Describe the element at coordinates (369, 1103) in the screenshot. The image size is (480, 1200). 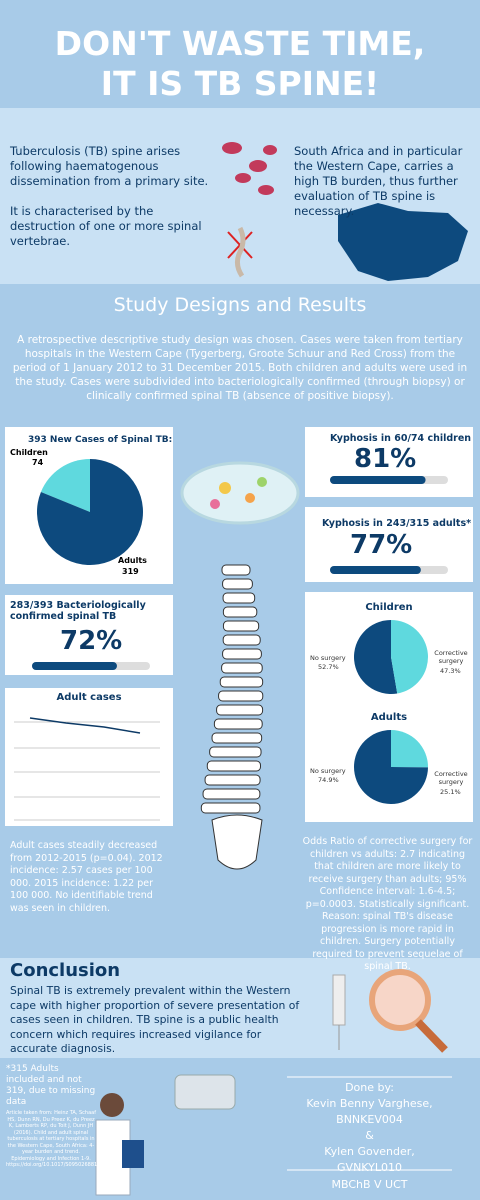
I see `credit-line: Kevin Benny Varghese,` at that location.